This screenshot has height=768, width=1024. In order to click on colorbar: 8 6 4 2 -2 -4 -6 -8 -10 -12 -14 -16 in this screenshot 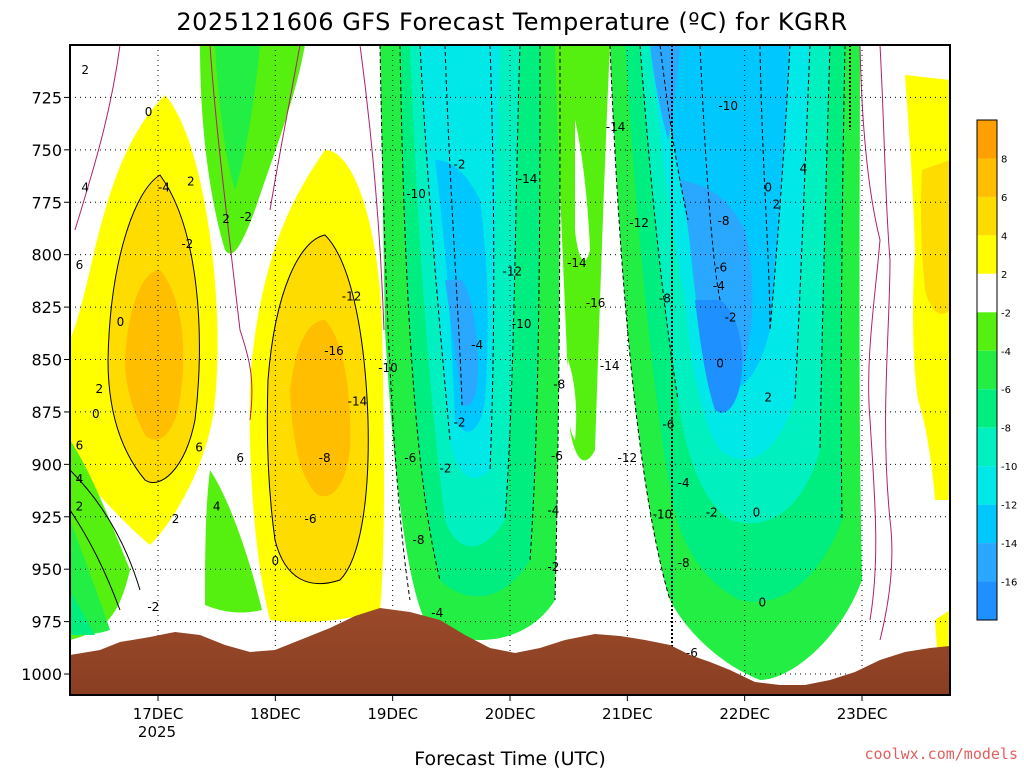, I will do `click(996, 370)`.